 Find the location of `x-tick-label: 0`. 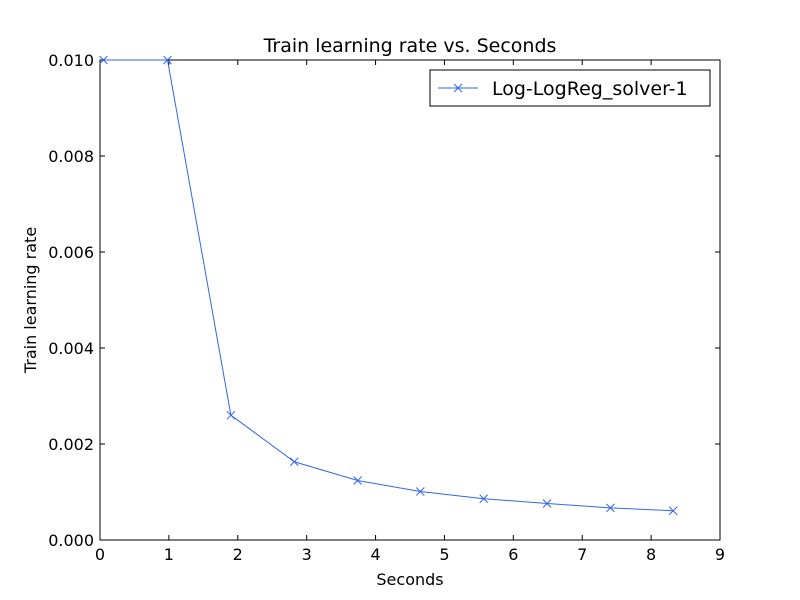

x-tick-label: 0 is located at coordinates (100, 554).